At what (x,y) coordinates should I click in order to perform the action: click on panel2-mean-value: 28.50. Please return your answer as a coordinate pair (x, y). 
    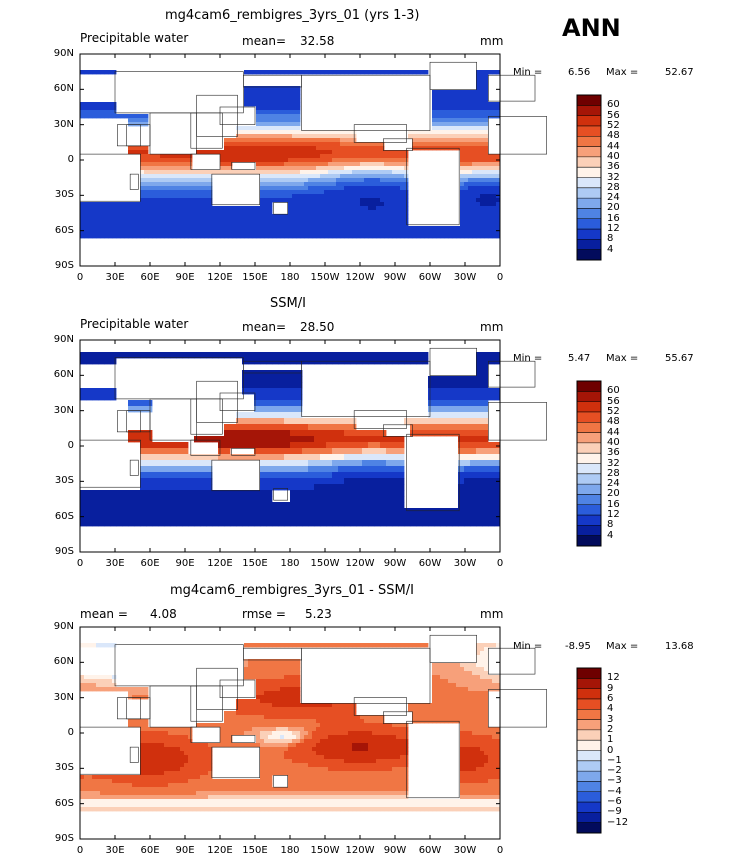
    Looking at the image, I should click on (317, 327).